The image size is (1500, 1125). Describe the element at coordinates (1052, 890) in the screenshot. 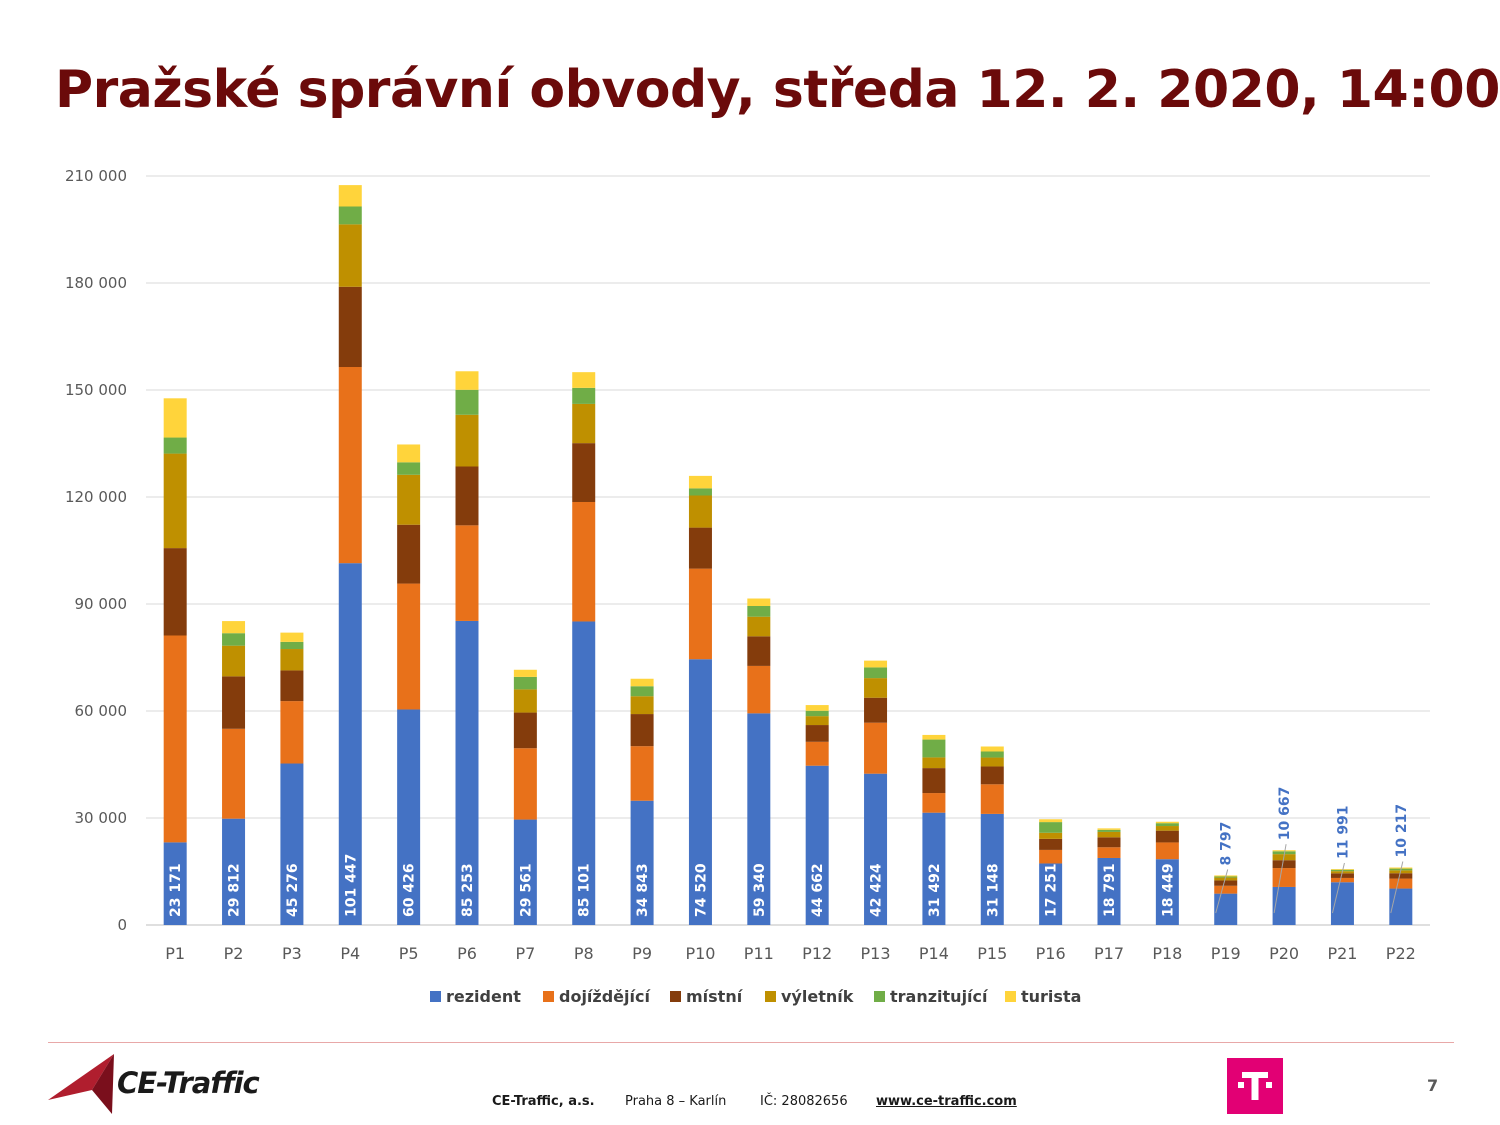

I see `data-label: 17 251` at that location.